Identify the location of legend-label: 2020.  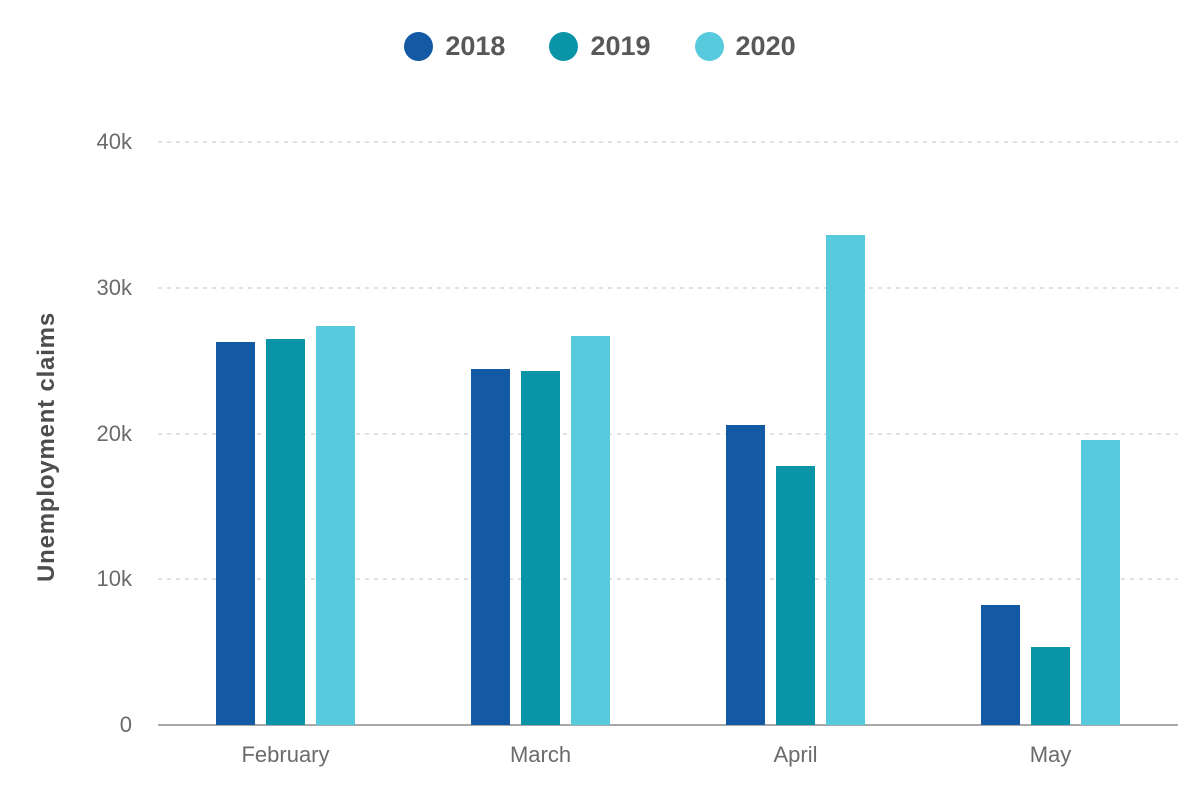
(765, 46).